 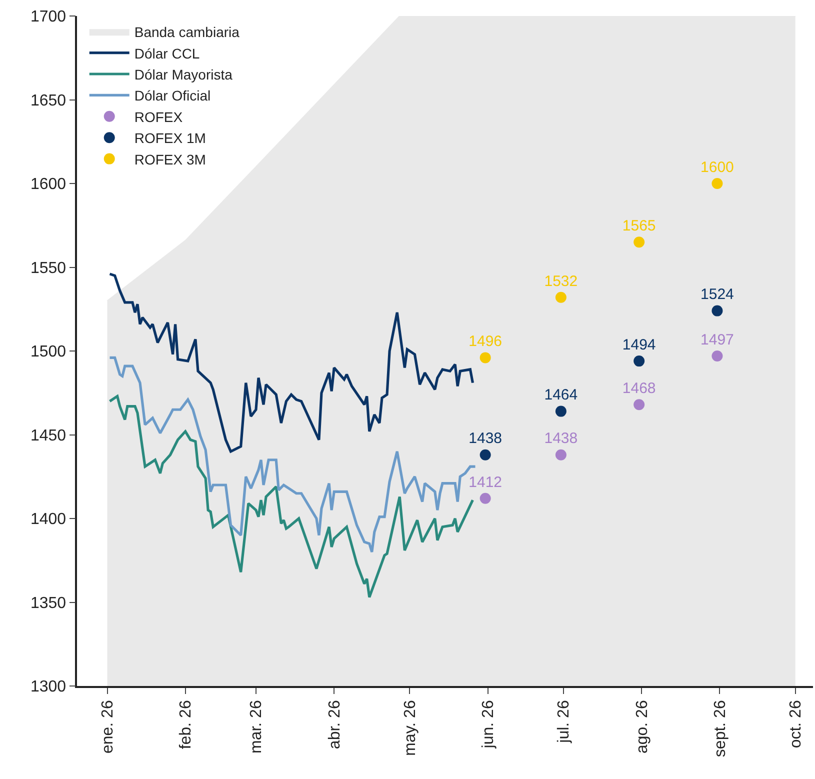 What do you see at coordinates (48, 687) in the screenshot?
I see `y-tick-label: 1300` at bounding box center [48, 687].